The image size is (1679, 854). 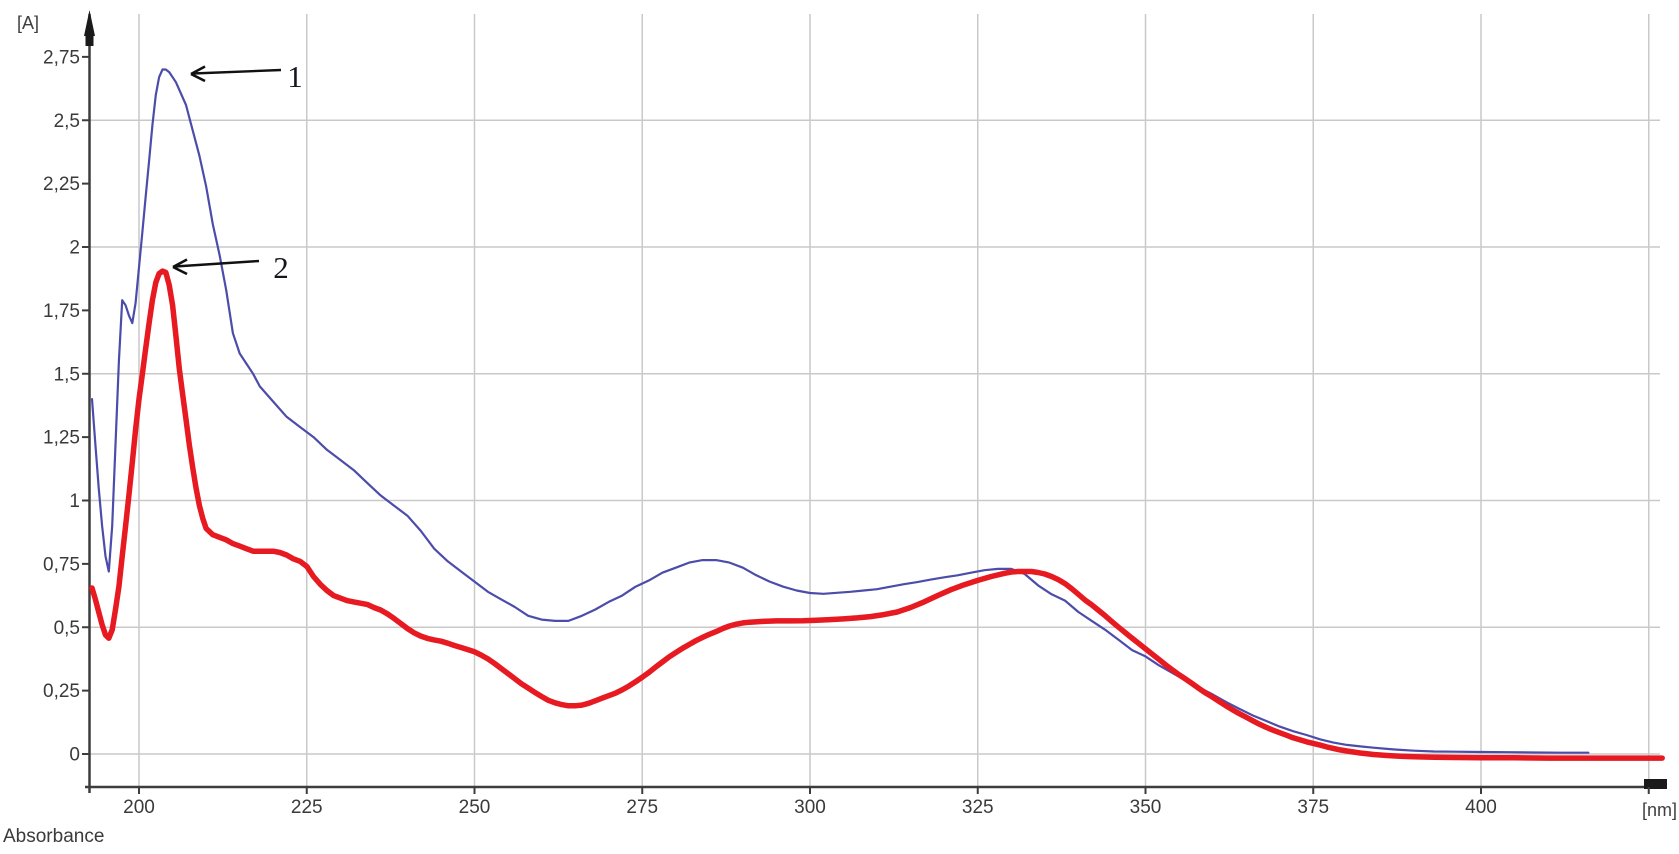 What do you see at coordinates (139, 807) in the screenshot?
I see `x-tick-label-200: 200` at bounding box center [139, 807].